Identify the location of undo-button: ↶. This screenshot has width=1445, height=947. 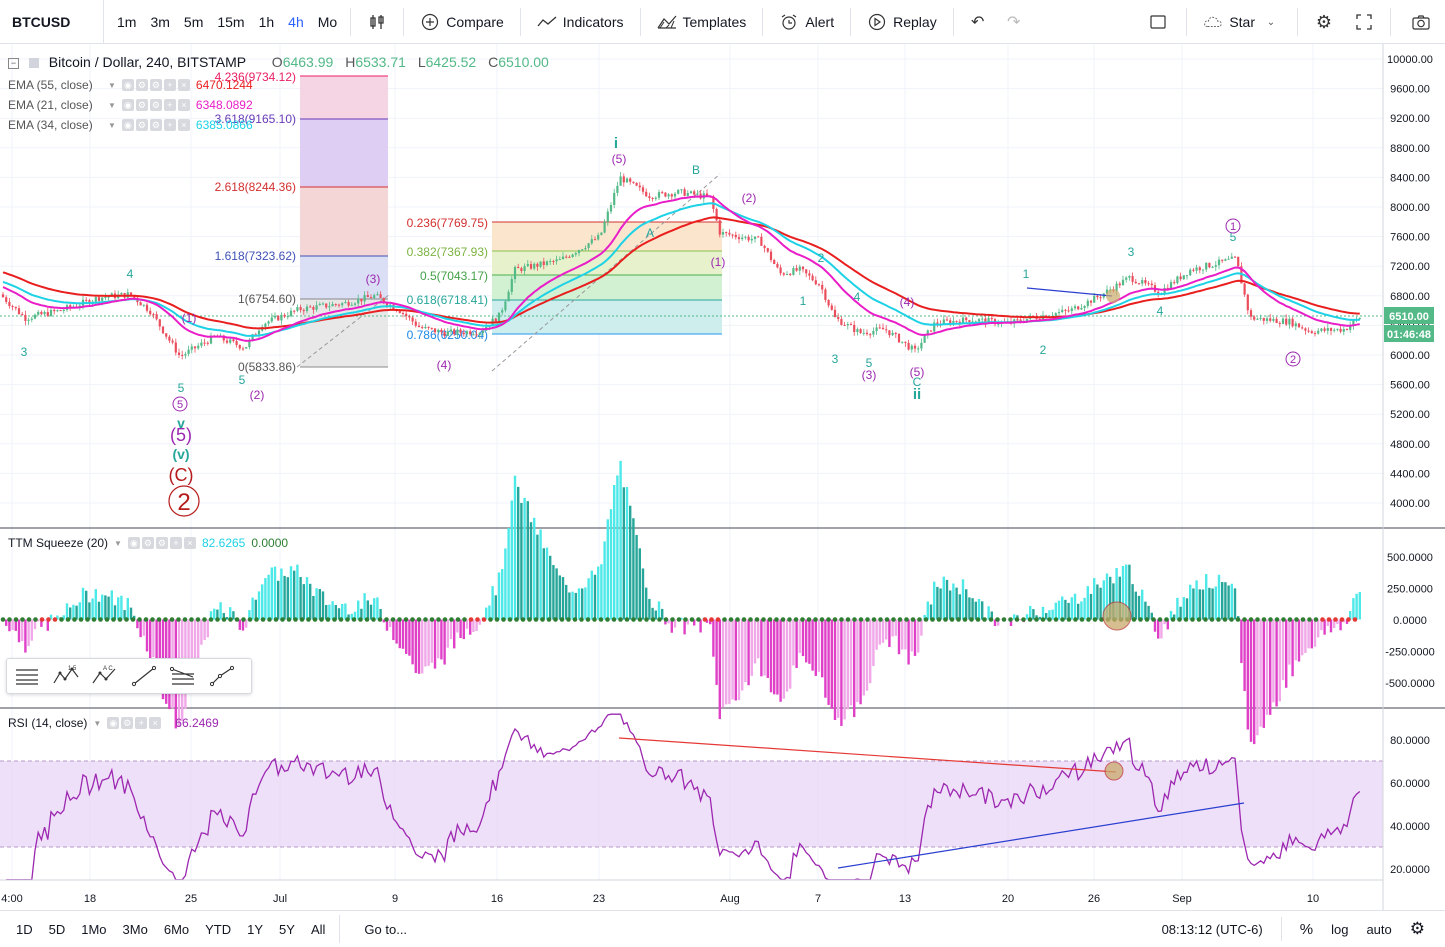
(978, 22).